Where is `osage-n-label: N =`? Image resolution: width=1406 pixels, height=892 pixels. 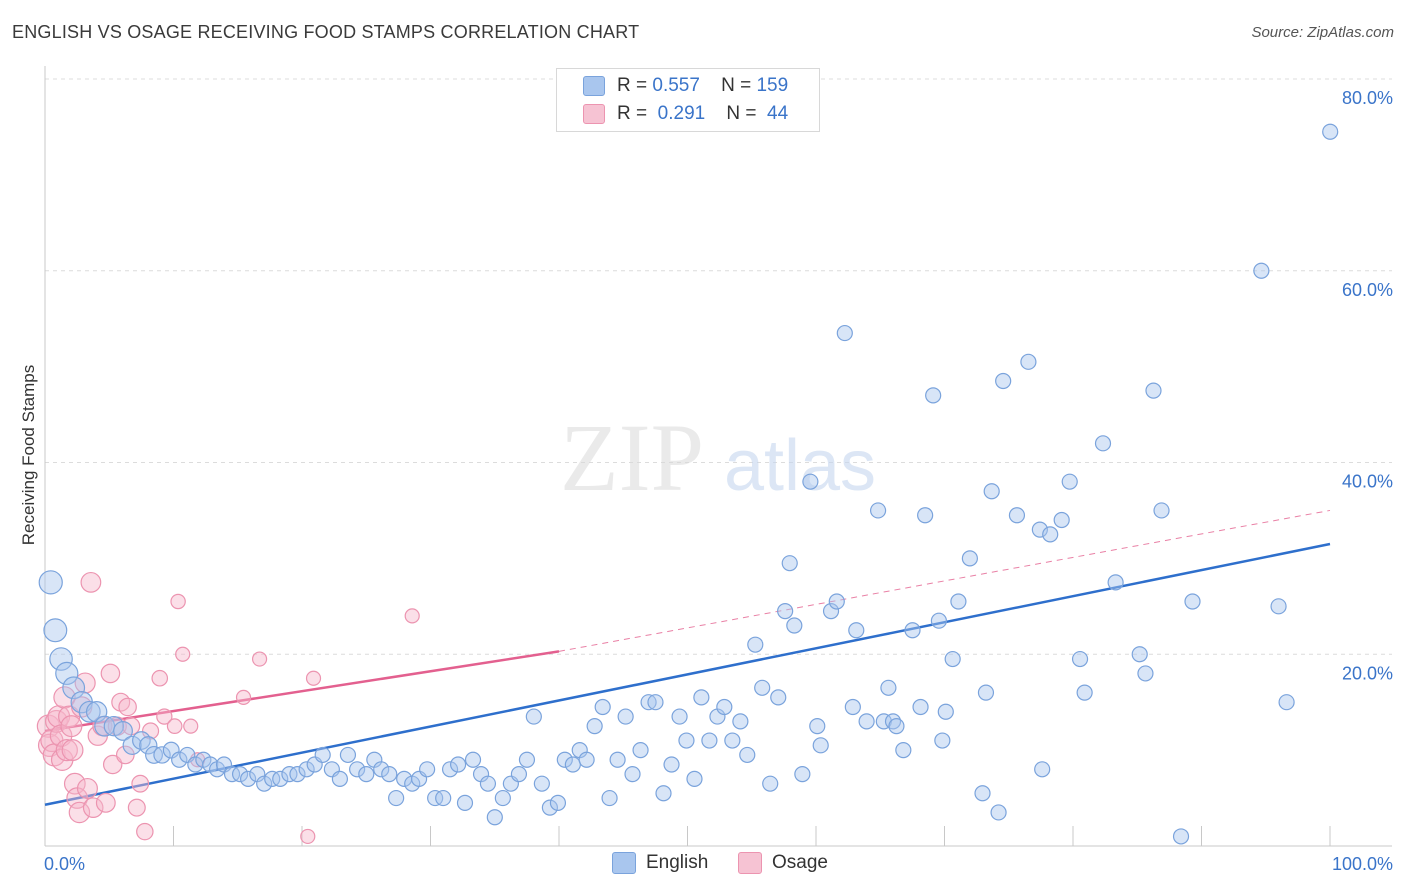
osage-n-label: N = is located at coordinates (741, 113).